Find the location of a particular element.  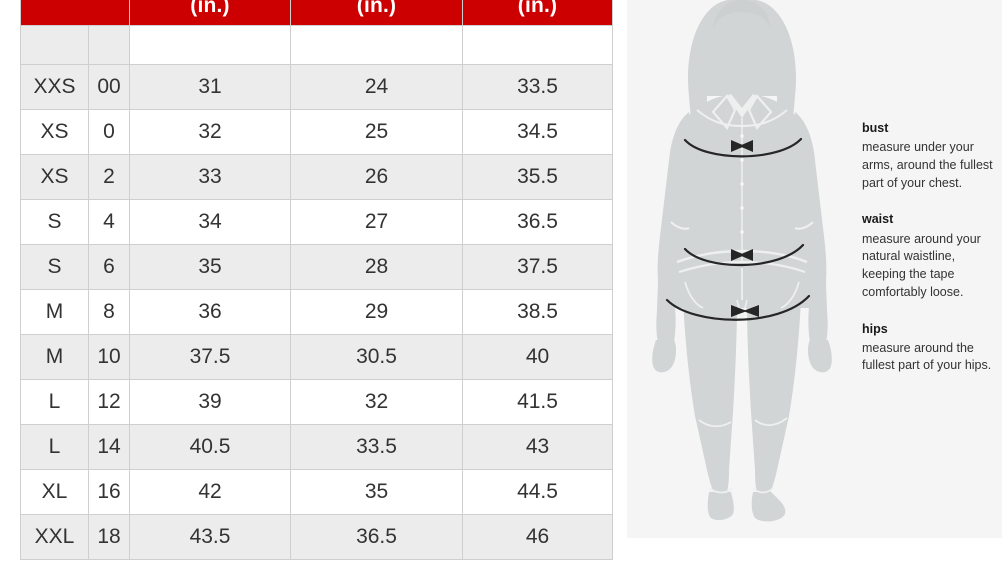

table-row: M 10 37.5 30.5 40 is located at coordinates (317, 357).